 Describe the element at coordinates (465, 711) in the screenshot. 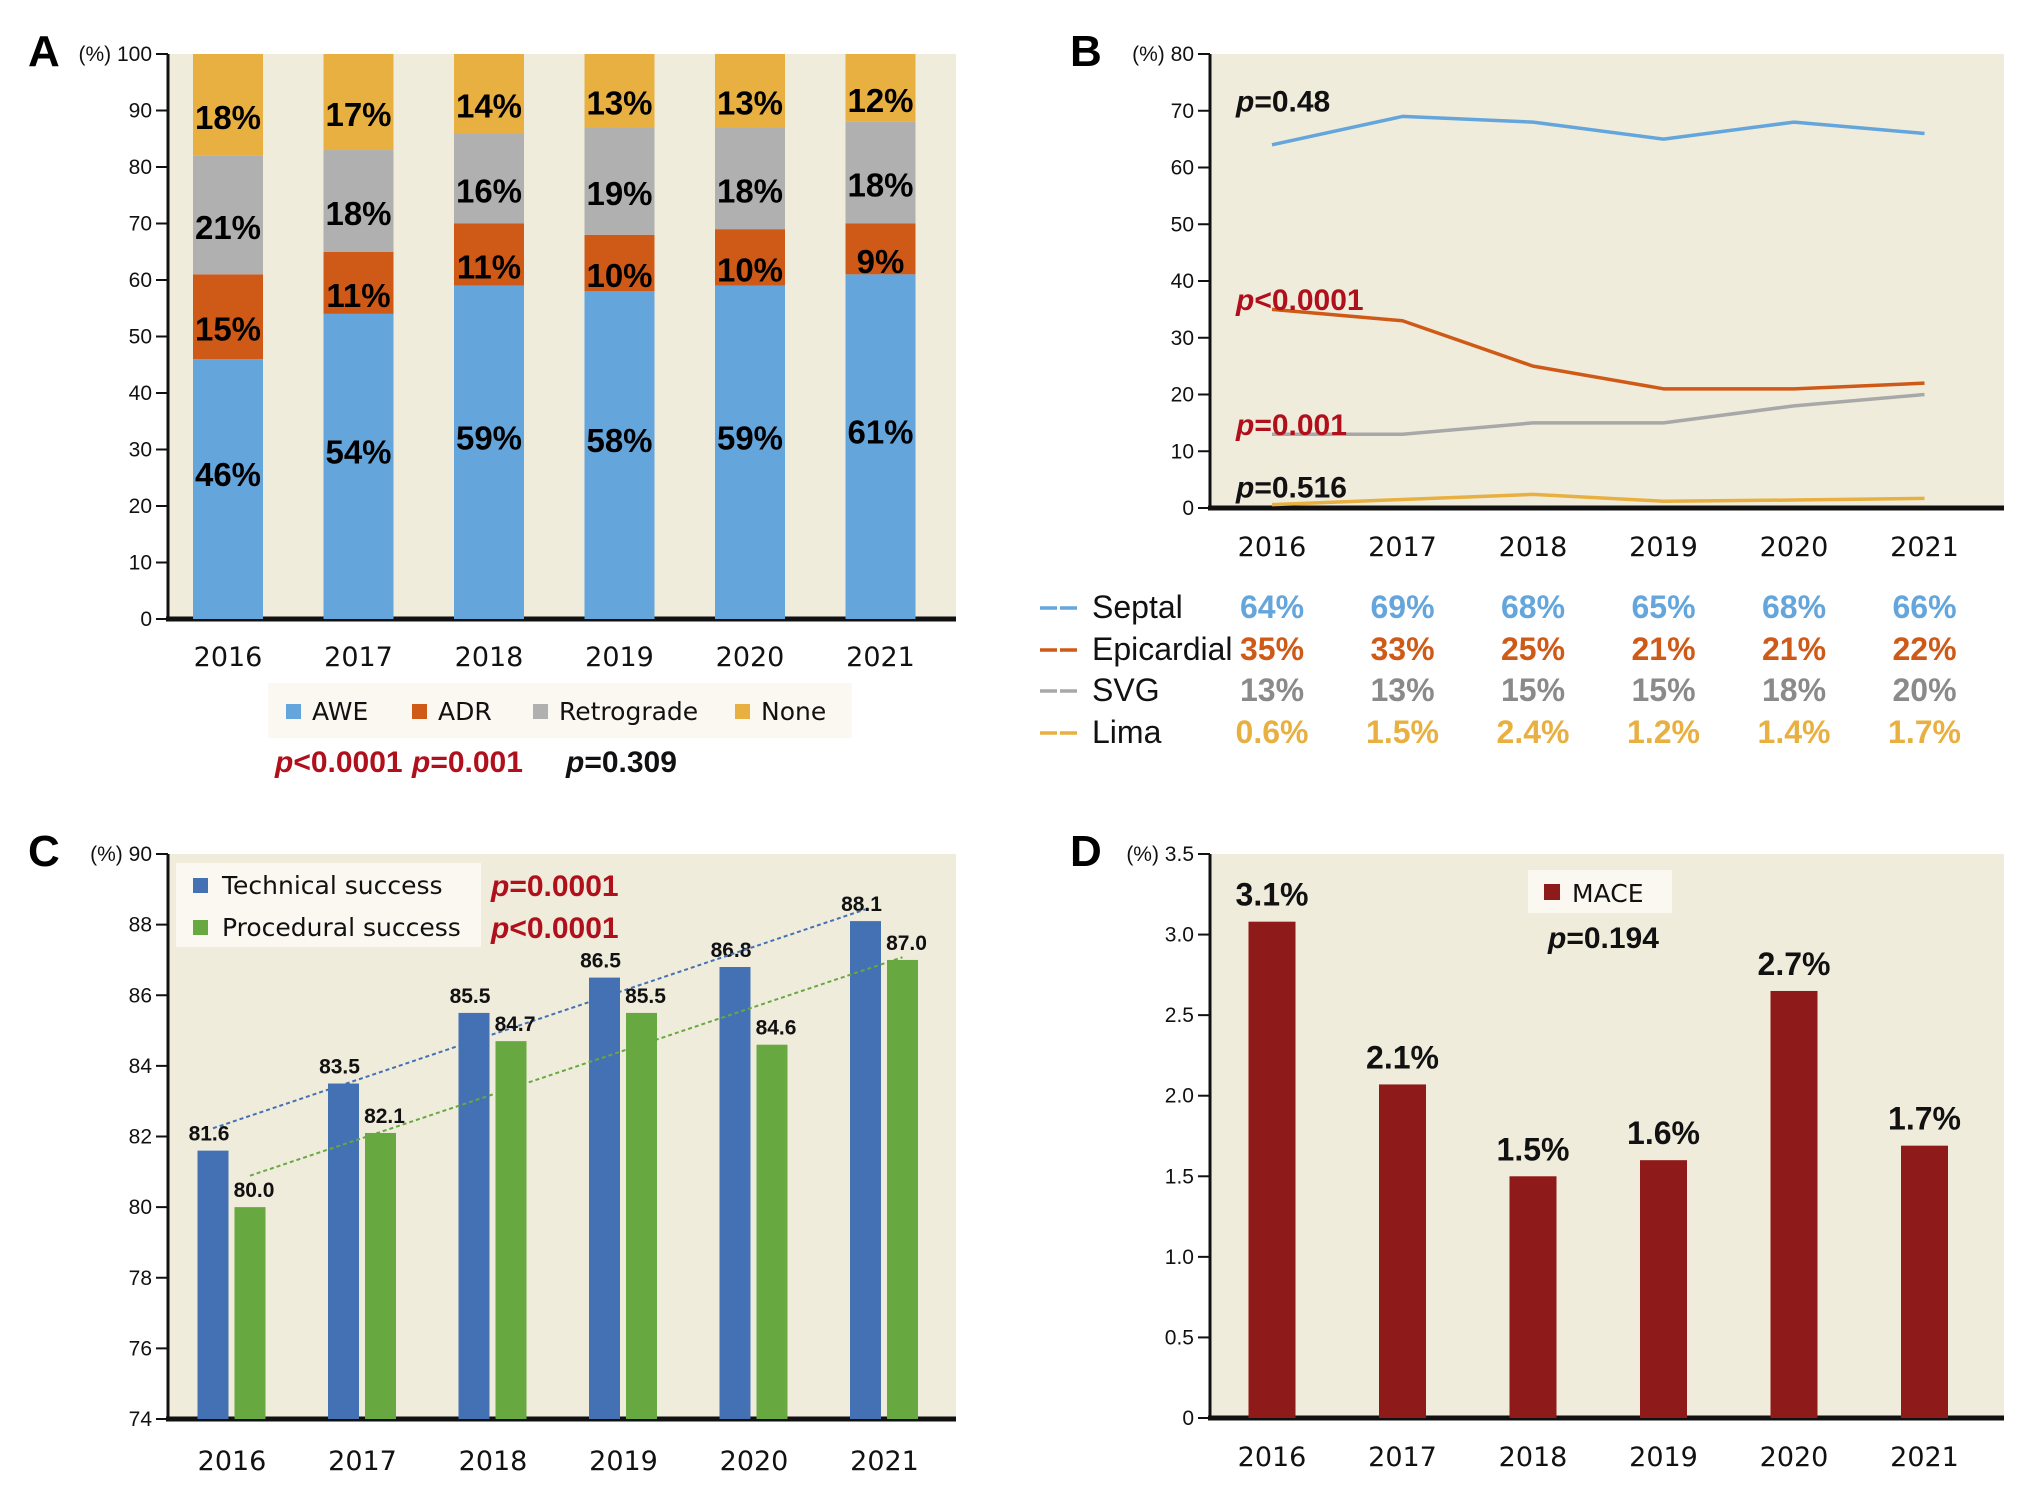

I see `legend-label: ADR` at that location.